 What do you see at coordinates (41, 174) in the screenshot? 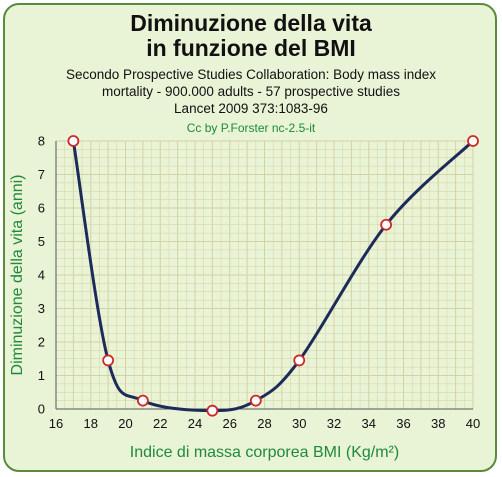
I see `y-tick-label: 7` at bounding box center [41, 174].